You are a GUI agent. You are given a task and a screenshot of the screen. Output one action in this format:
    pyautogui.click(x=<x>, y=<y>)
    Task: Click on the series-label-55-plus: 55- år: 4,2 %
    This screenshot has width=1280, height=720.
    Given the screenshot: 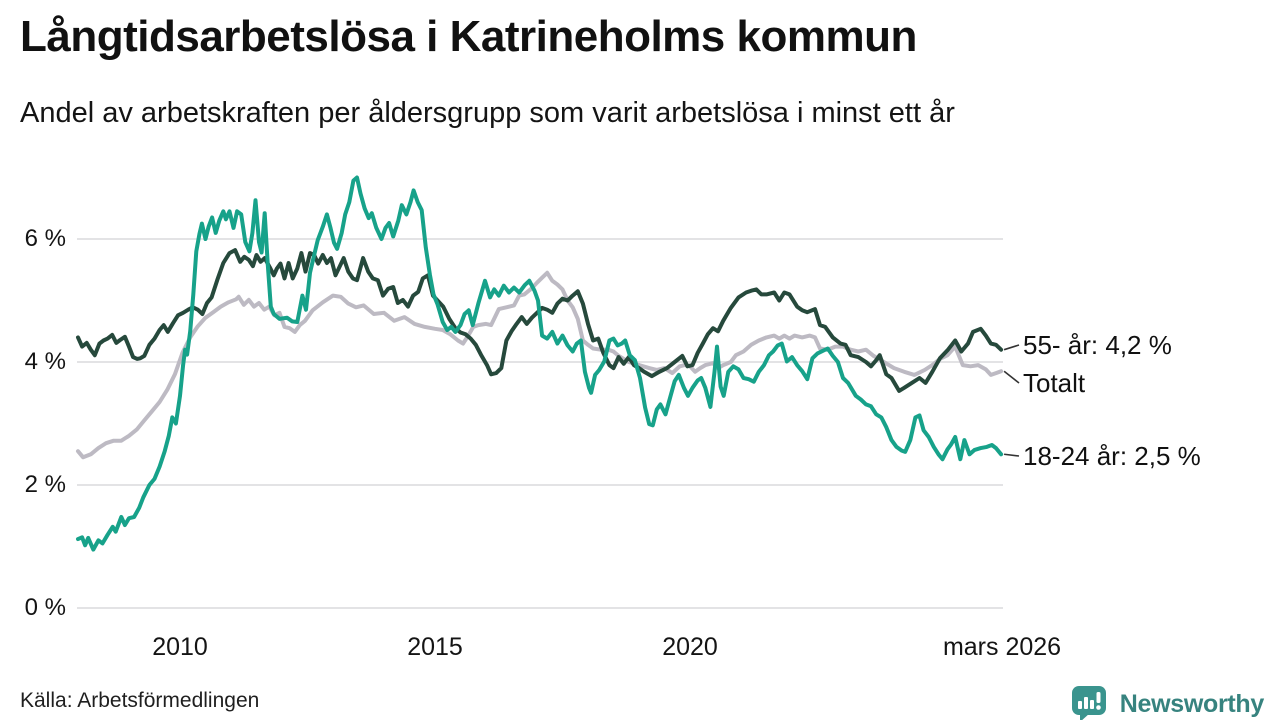 What is the action you would take?
    pyautogui.click(x=1097, y=345)
    